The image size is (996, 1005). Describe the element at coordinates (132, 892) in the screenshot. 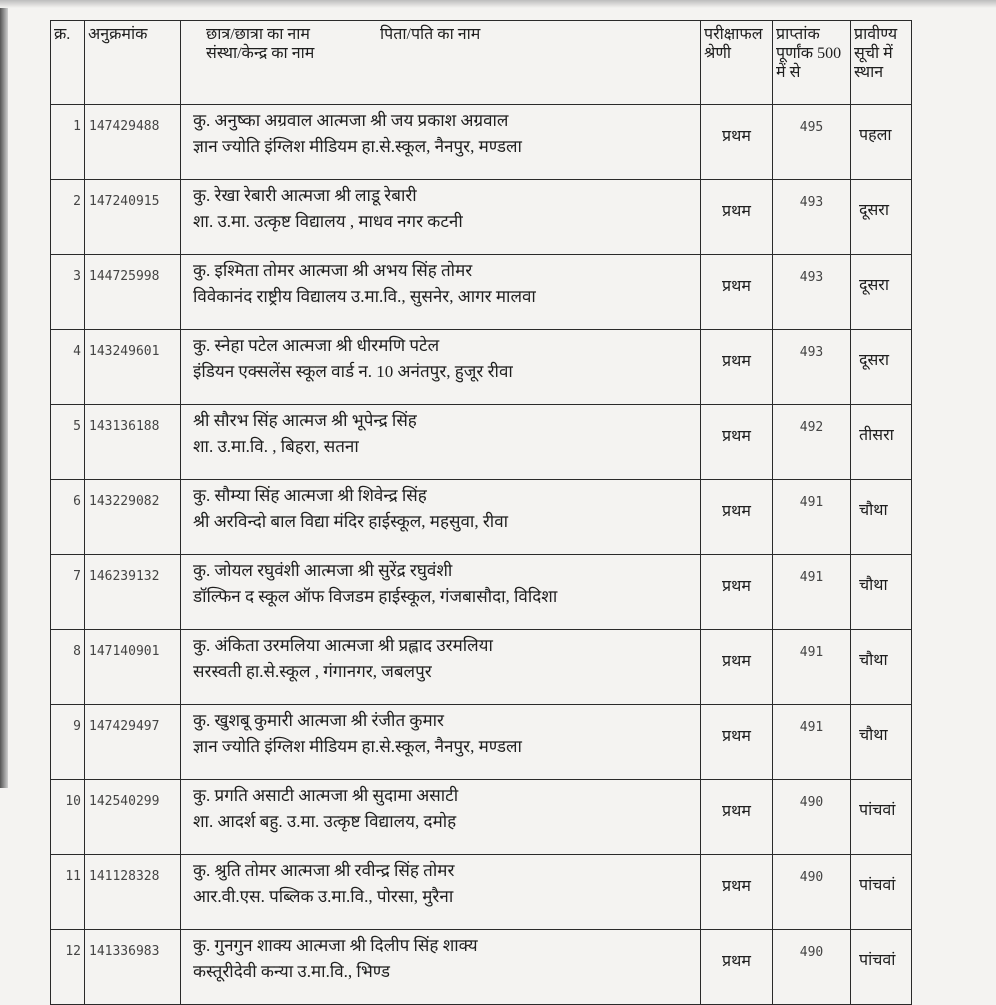

I see `roll-number: 141128328` at that location.